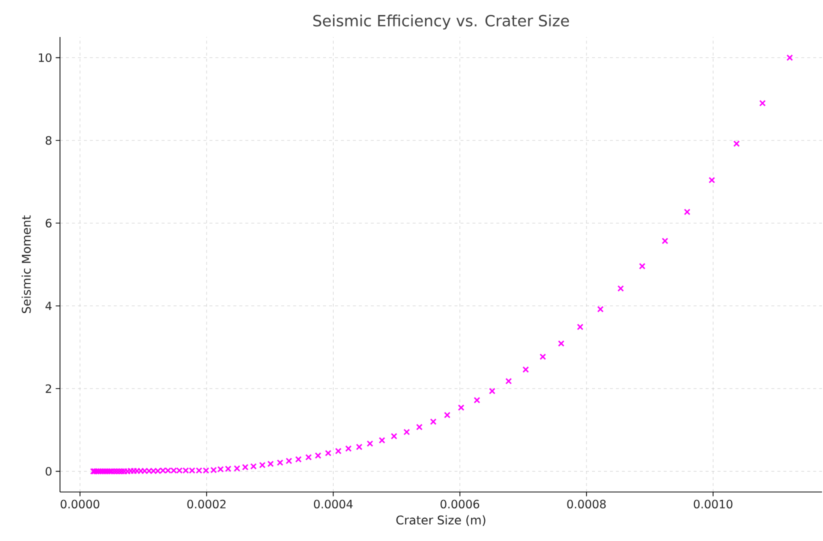 The image size is (823, 541). What do you see at coordinates (26, 264) in the screenshot?
I see `y-axis-title: Seismic Moment` at bounding box center [26, 264].